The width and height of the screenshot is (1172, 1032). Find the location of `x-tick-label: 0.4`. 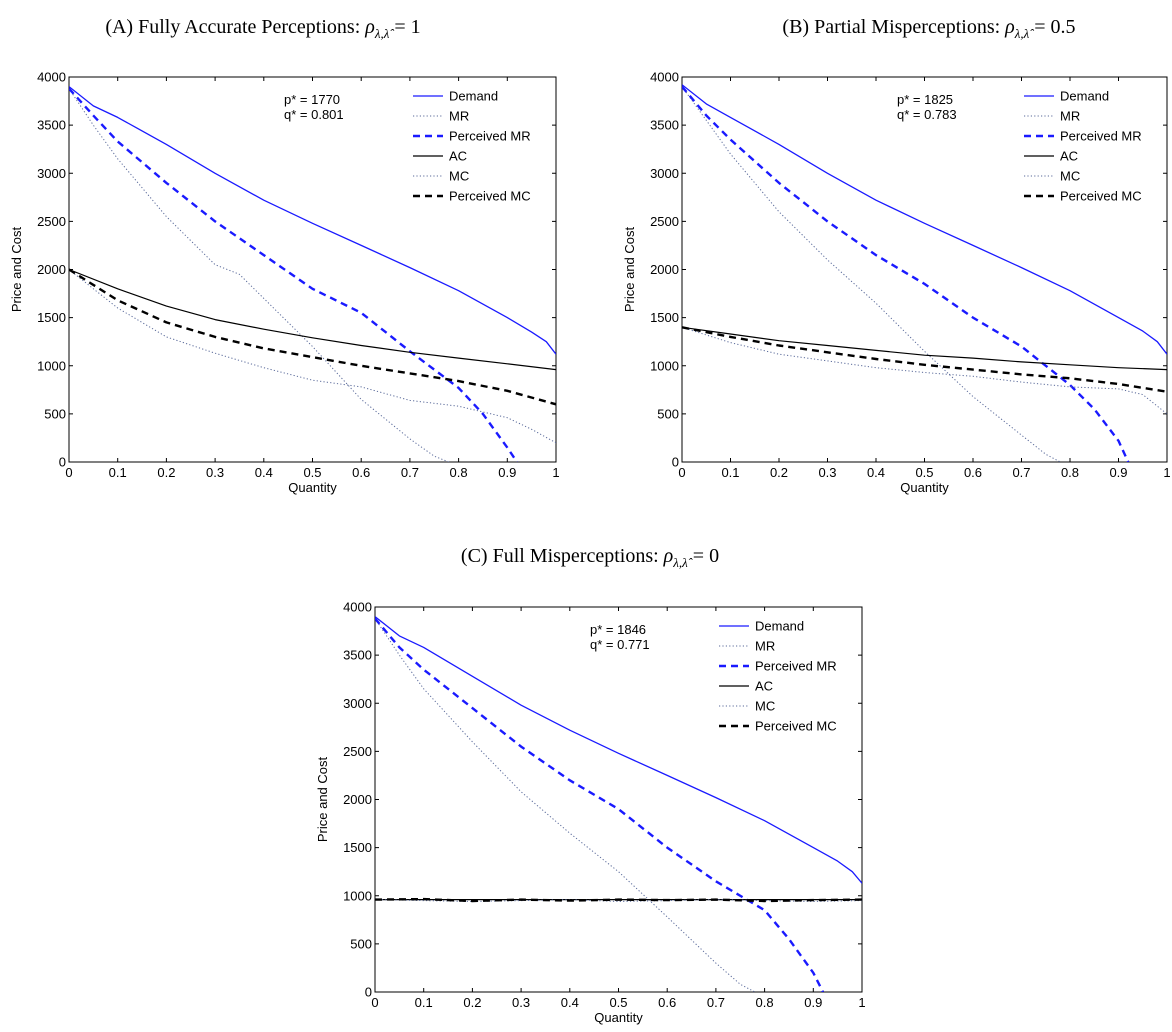

x-tick-label: 0.4 is located at coordinates (570, 1002).